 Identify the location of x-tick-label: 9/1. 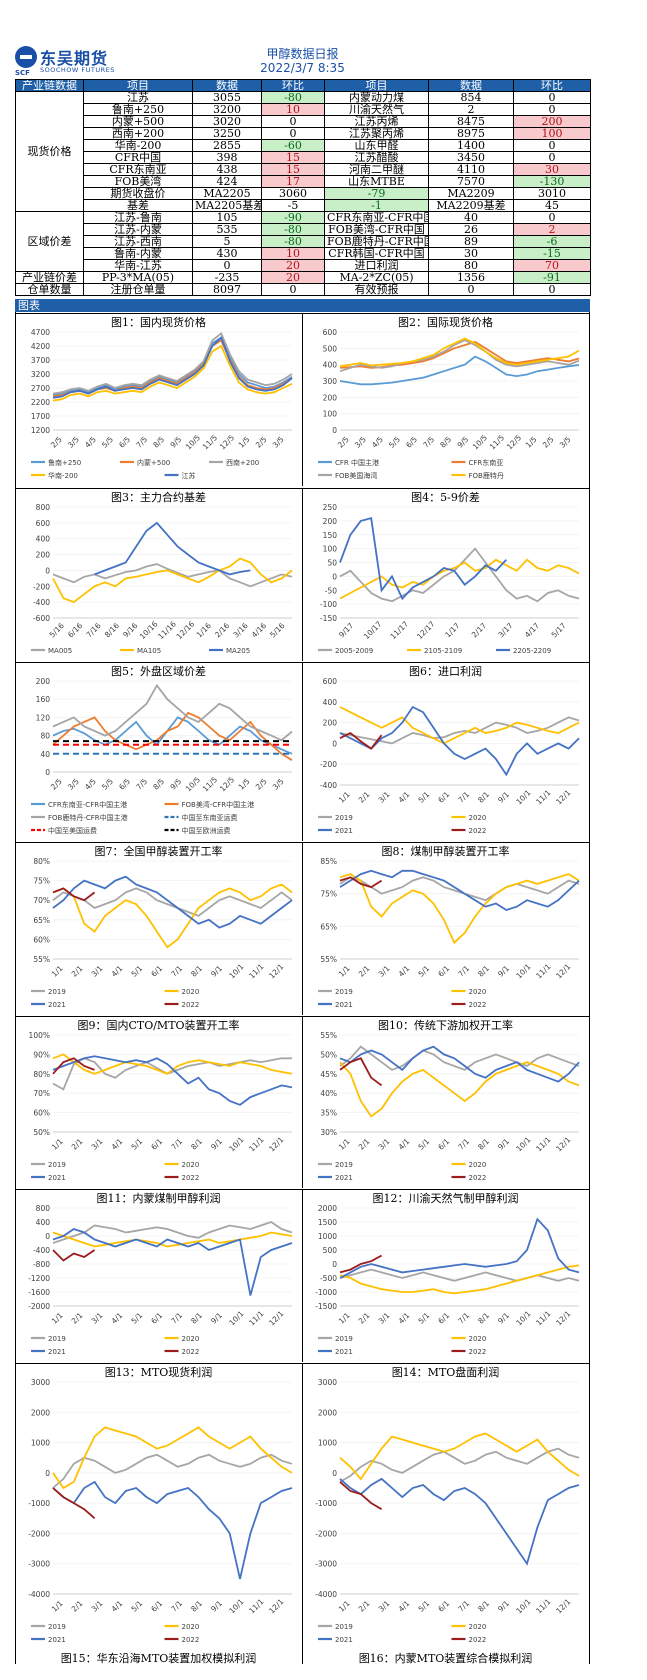
(503, 797).